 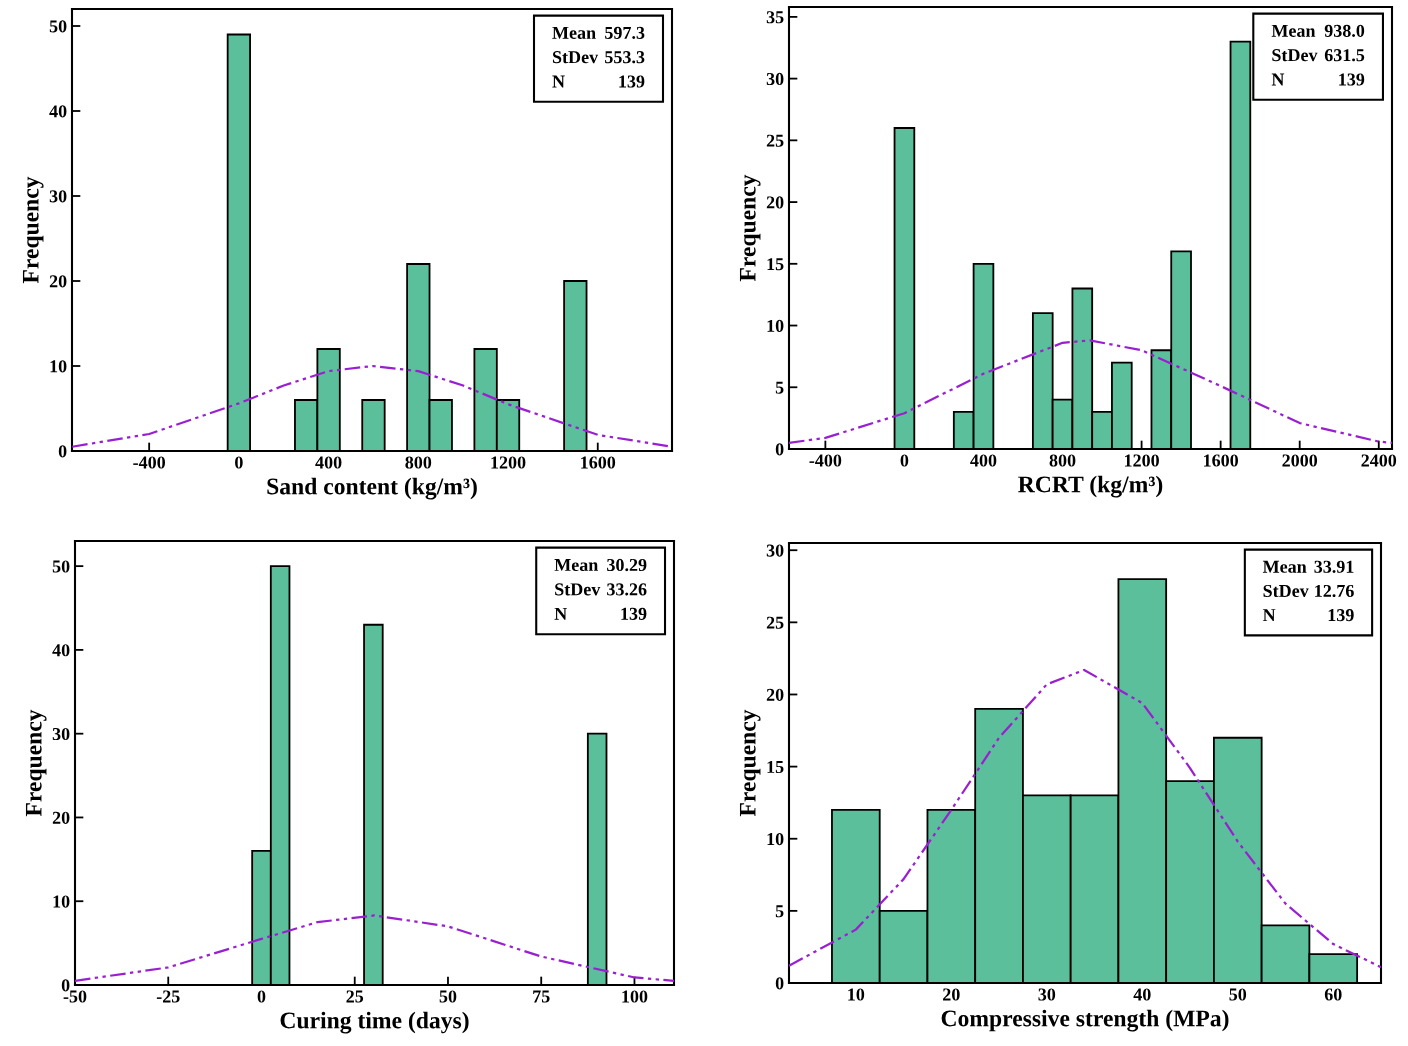 What do you see at coordinates (635, 996) in the screenshot?
I see `x-tick-label: 100` at bounding box center [635, 996].